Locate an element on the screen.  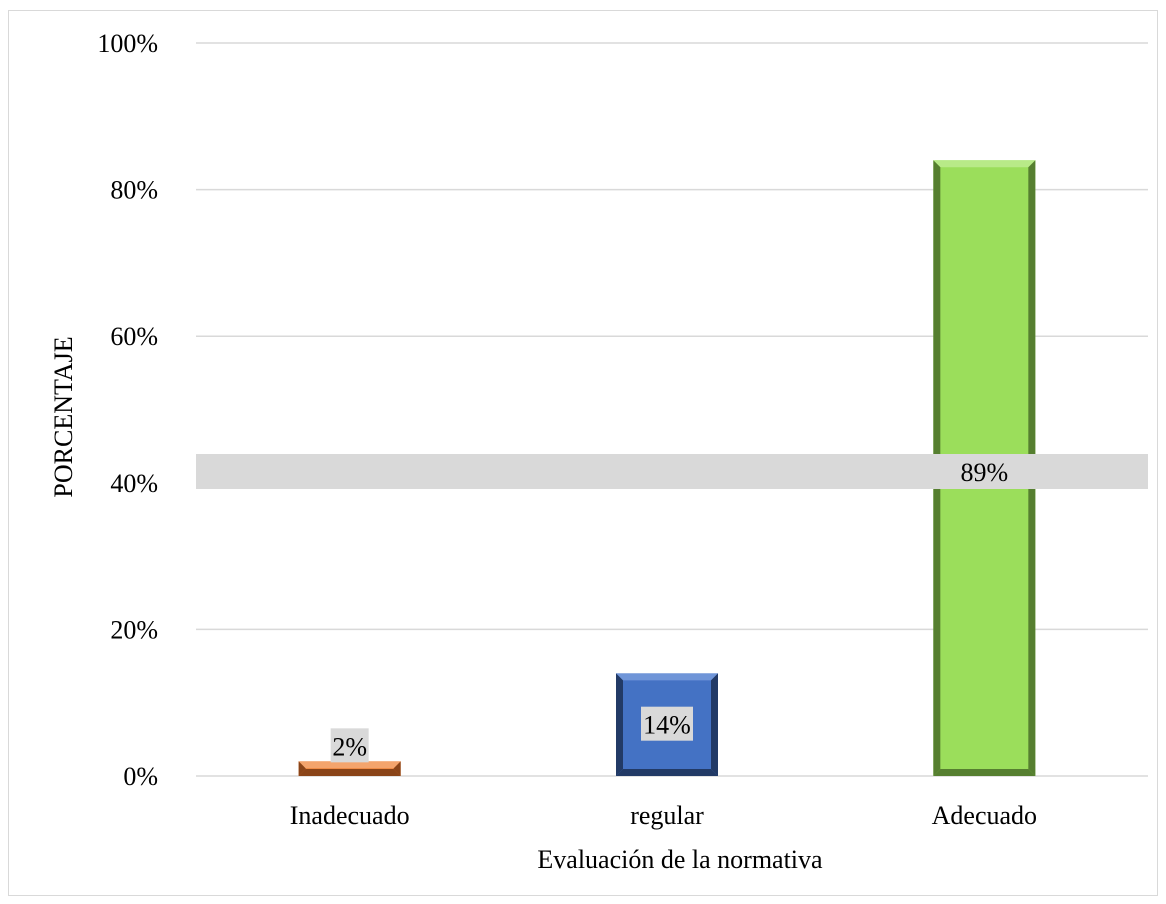
y-axis-ticks: 0% 20% 40% 60% 80% 100% is located at coordinates (127, 410).